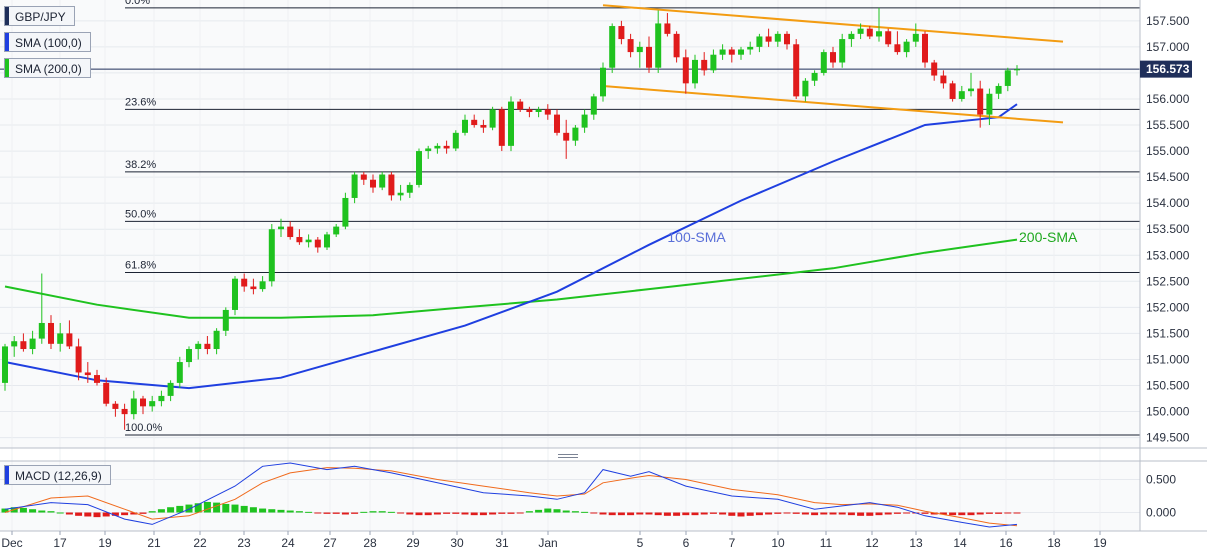  What do you see at coordinates (1054, 543) in the screenshot?
I see `x-tick-label: 18` at bounding box center [1054, 543].